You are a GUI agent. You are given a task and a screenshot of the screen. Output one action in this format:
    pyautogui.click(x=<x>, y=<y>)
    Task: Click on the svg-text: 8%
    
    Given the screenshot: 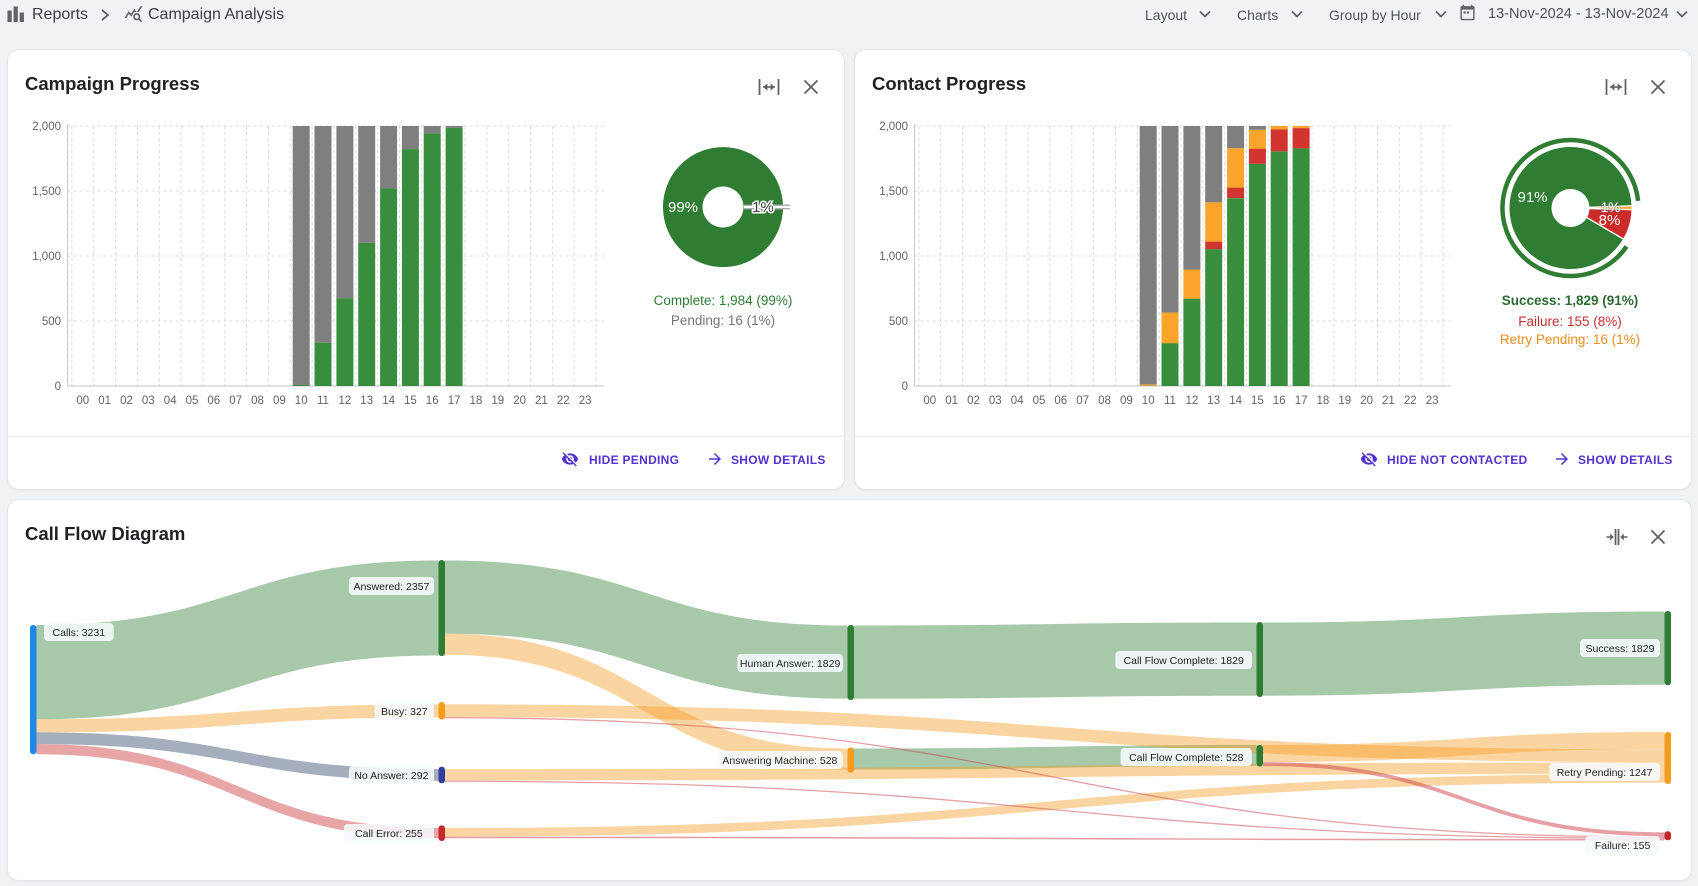 What is the action you would take?
    pyautogui.click(x=1610, y=220)
    